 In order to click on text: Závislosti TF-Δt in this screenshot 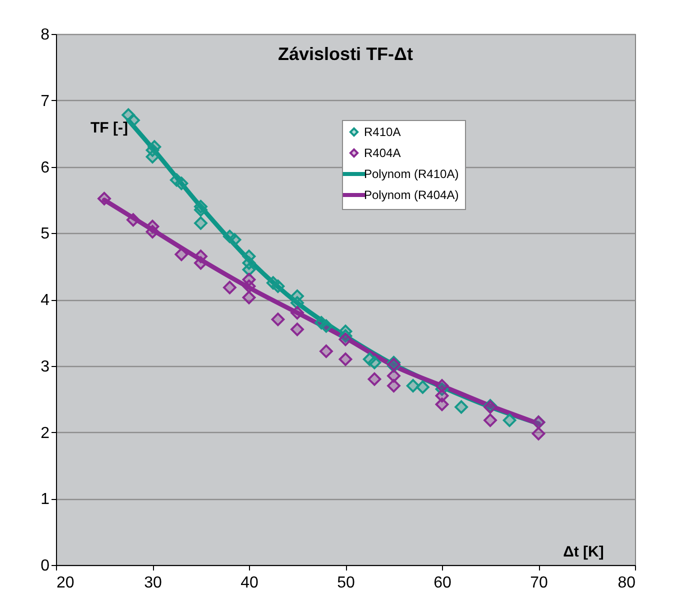, I will do `click(345, 54)`.